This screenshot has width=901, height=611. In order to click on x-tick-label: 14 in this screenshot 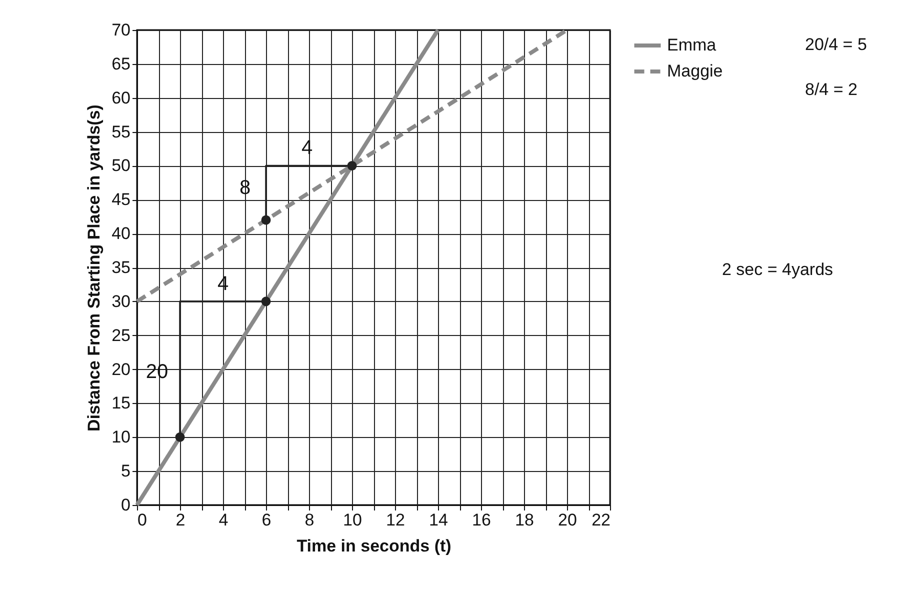, I will do `click(438, 520)`.